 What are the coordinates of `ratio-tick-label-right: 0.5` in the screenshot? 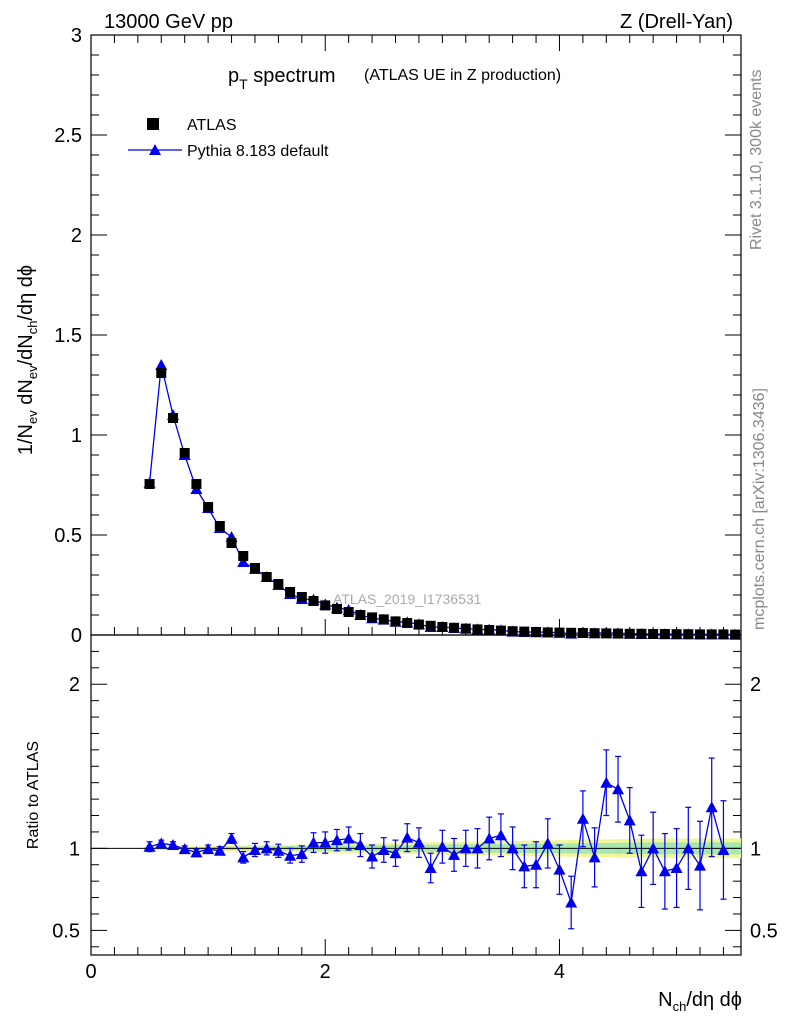 It's located at (764, 931).